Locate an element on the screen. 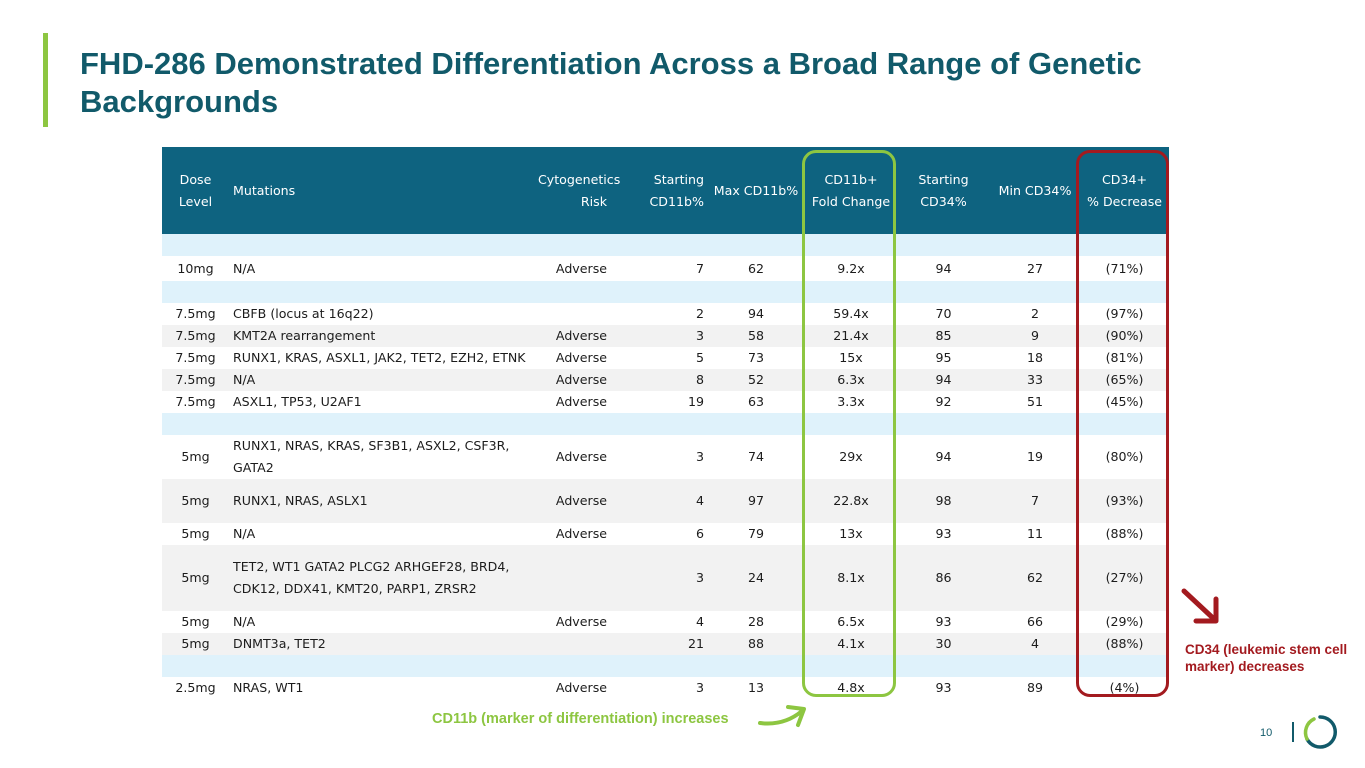 This screenshot has width=1365, height=768. cell-max-cd11b: 28 is located at coordinates (756, 622).